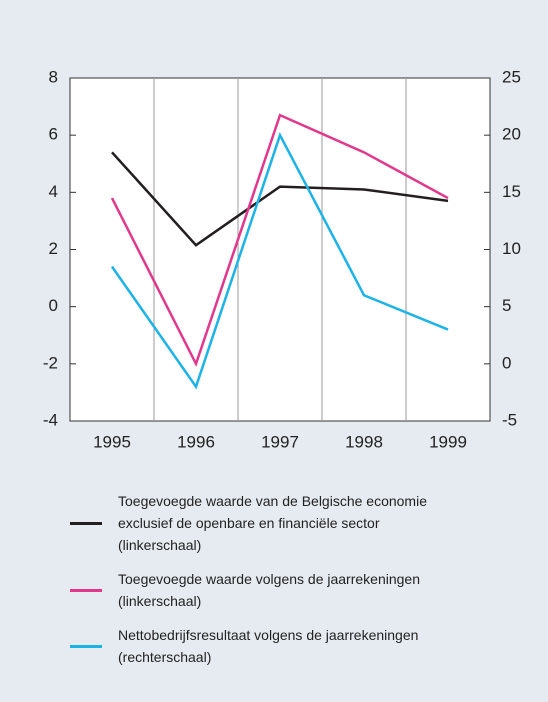 This screenshot has height=702, width=548. I want to click on y2-tick-label: 0, so click(506, 362).